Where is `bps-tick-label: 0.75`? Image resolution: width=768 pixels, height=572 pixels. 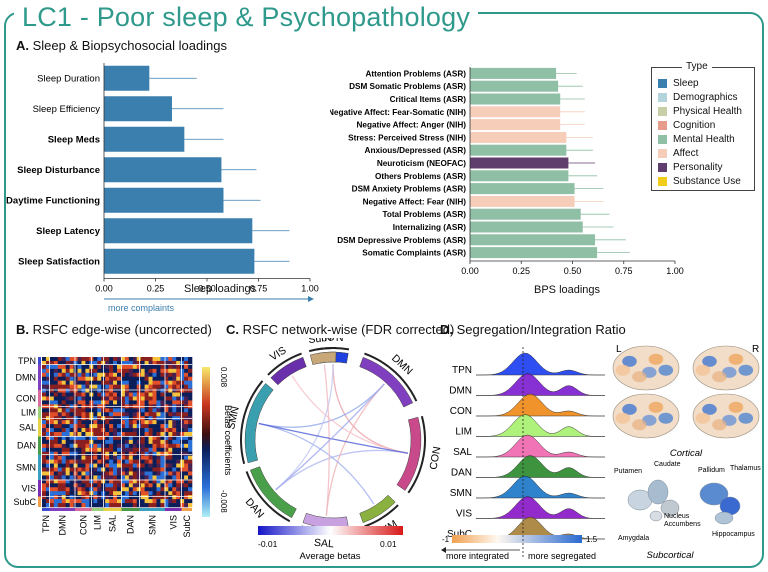
bps-tick-label: 0.75 is located at coordinates (624, 271).